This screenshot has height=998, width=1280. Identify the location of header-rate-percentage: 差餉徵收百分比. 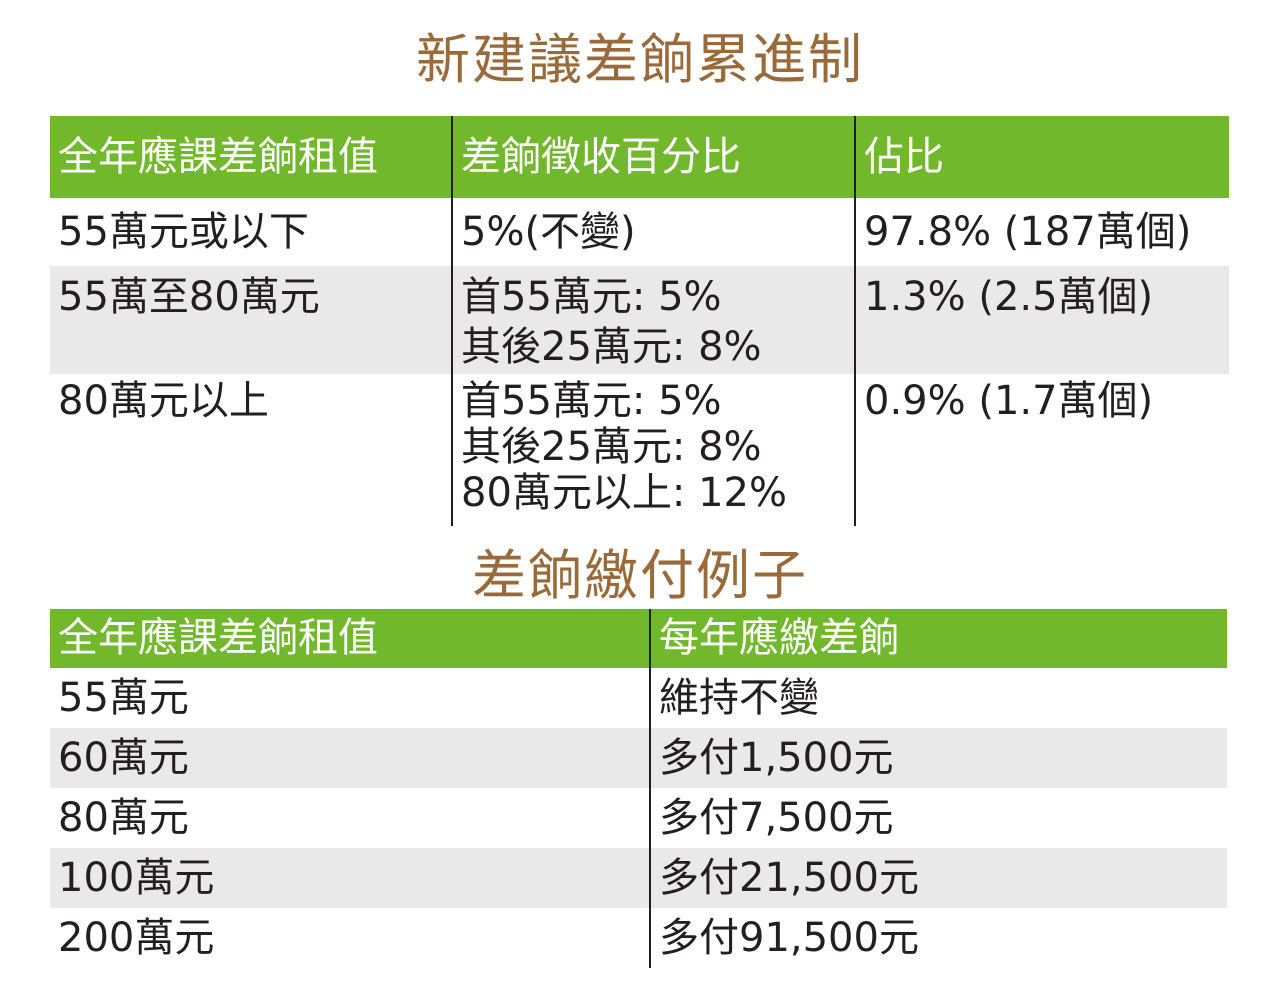
(653, 157).